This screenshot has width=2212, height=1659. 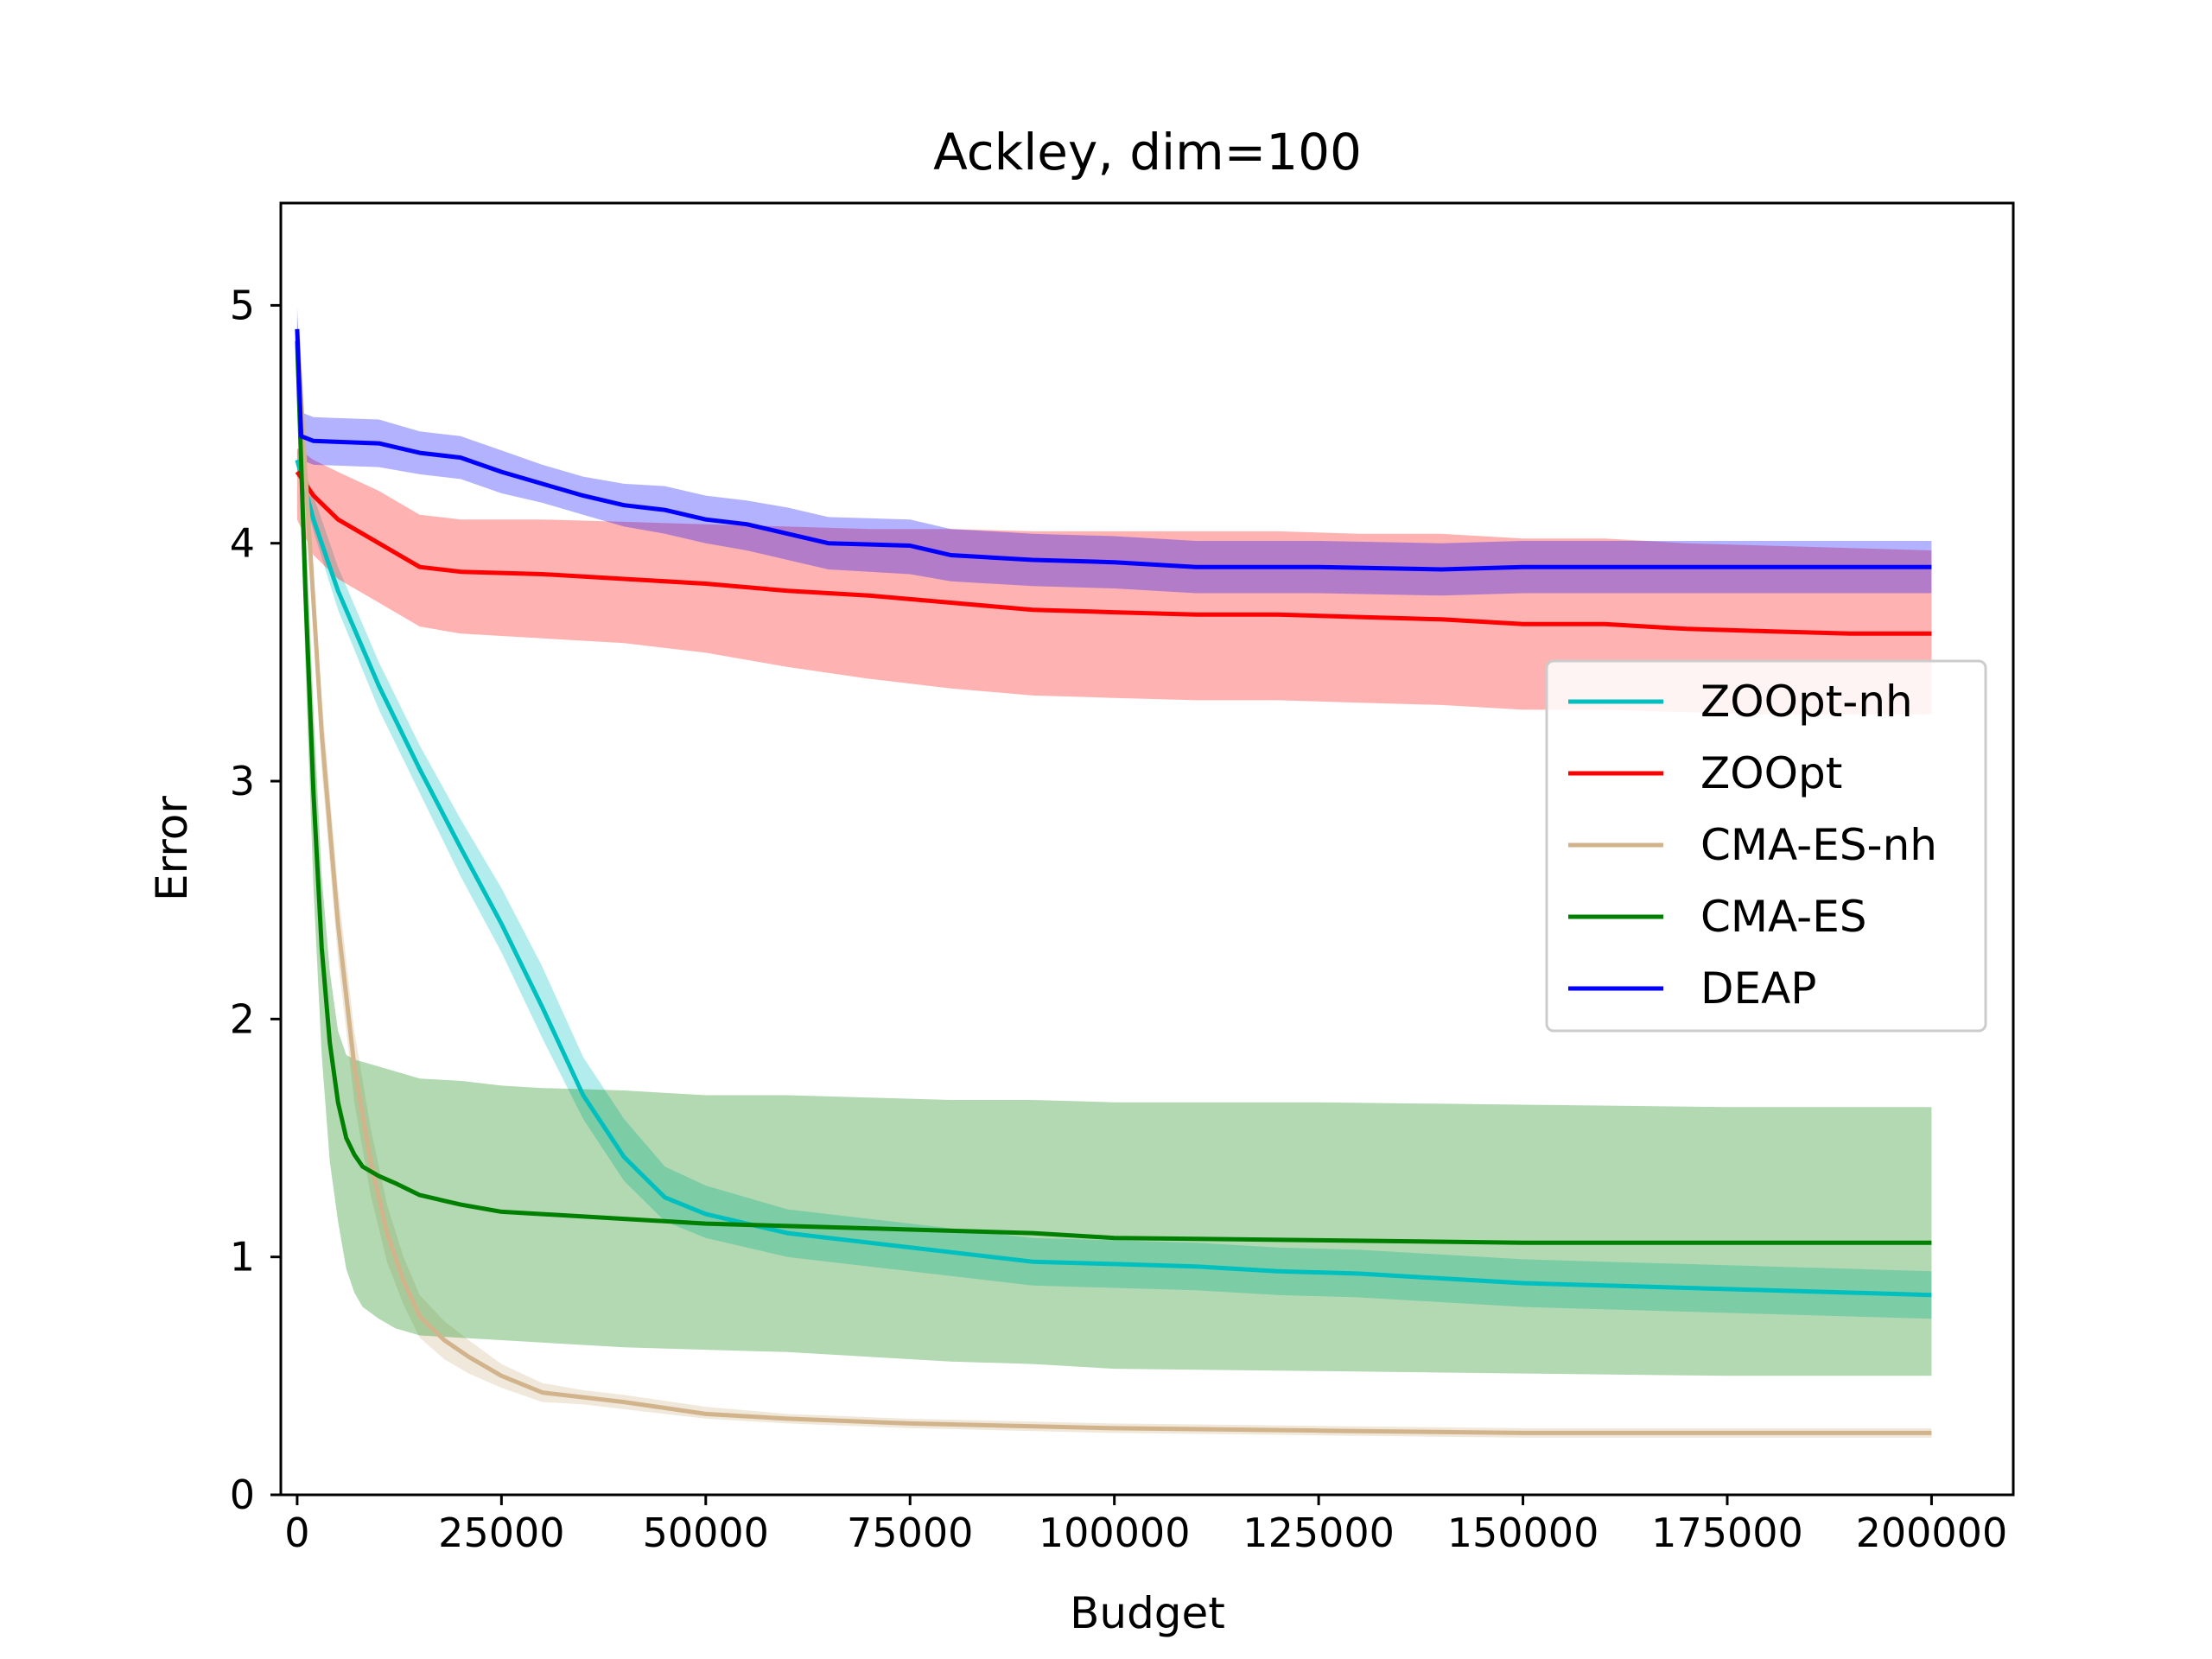 I want to click on x-tick-label: 75000, so click(x=910, y=1533).